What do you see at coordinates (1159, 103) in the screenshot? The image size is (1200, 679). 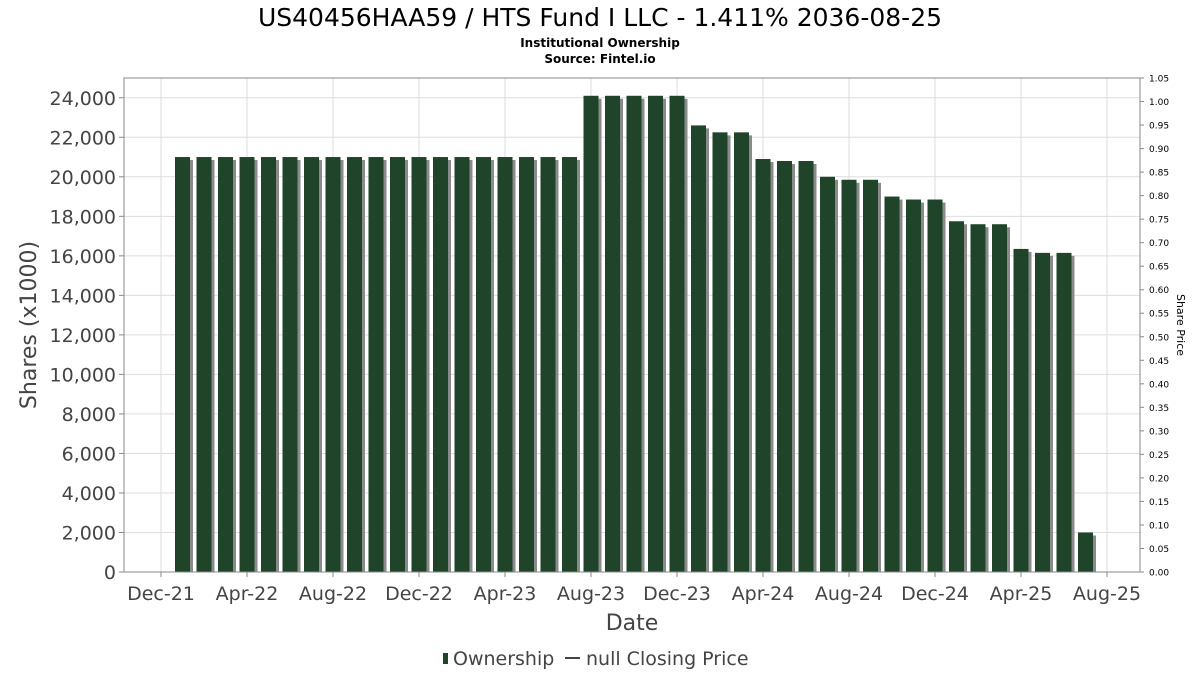 I see `y2-tick-label: 1.00` at bounding box center [1159, 103].